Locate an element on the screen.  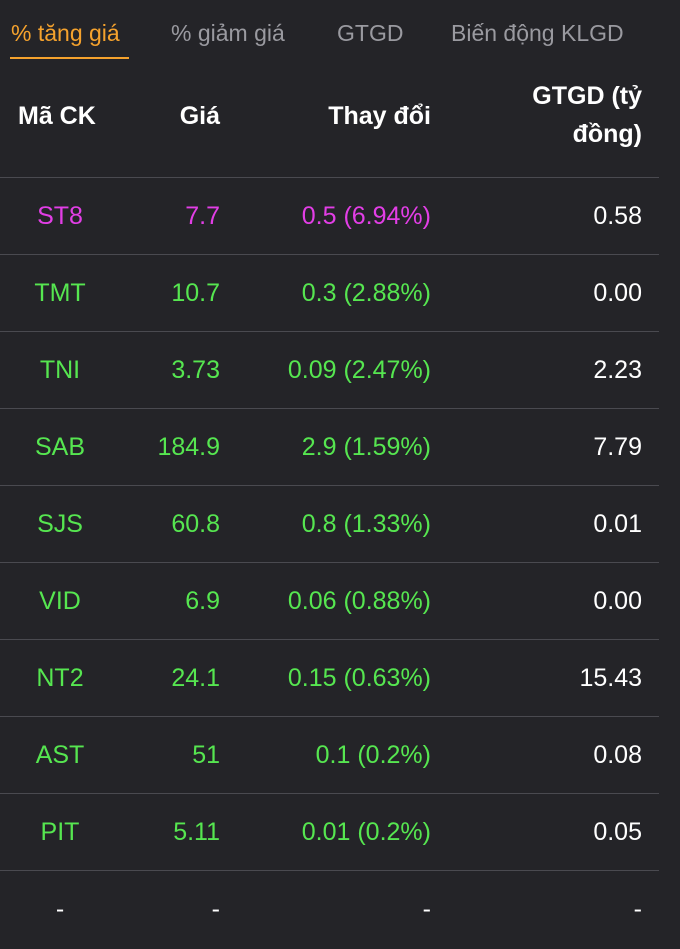
stock-price: 5.11 is located at coordinates (196, 832).